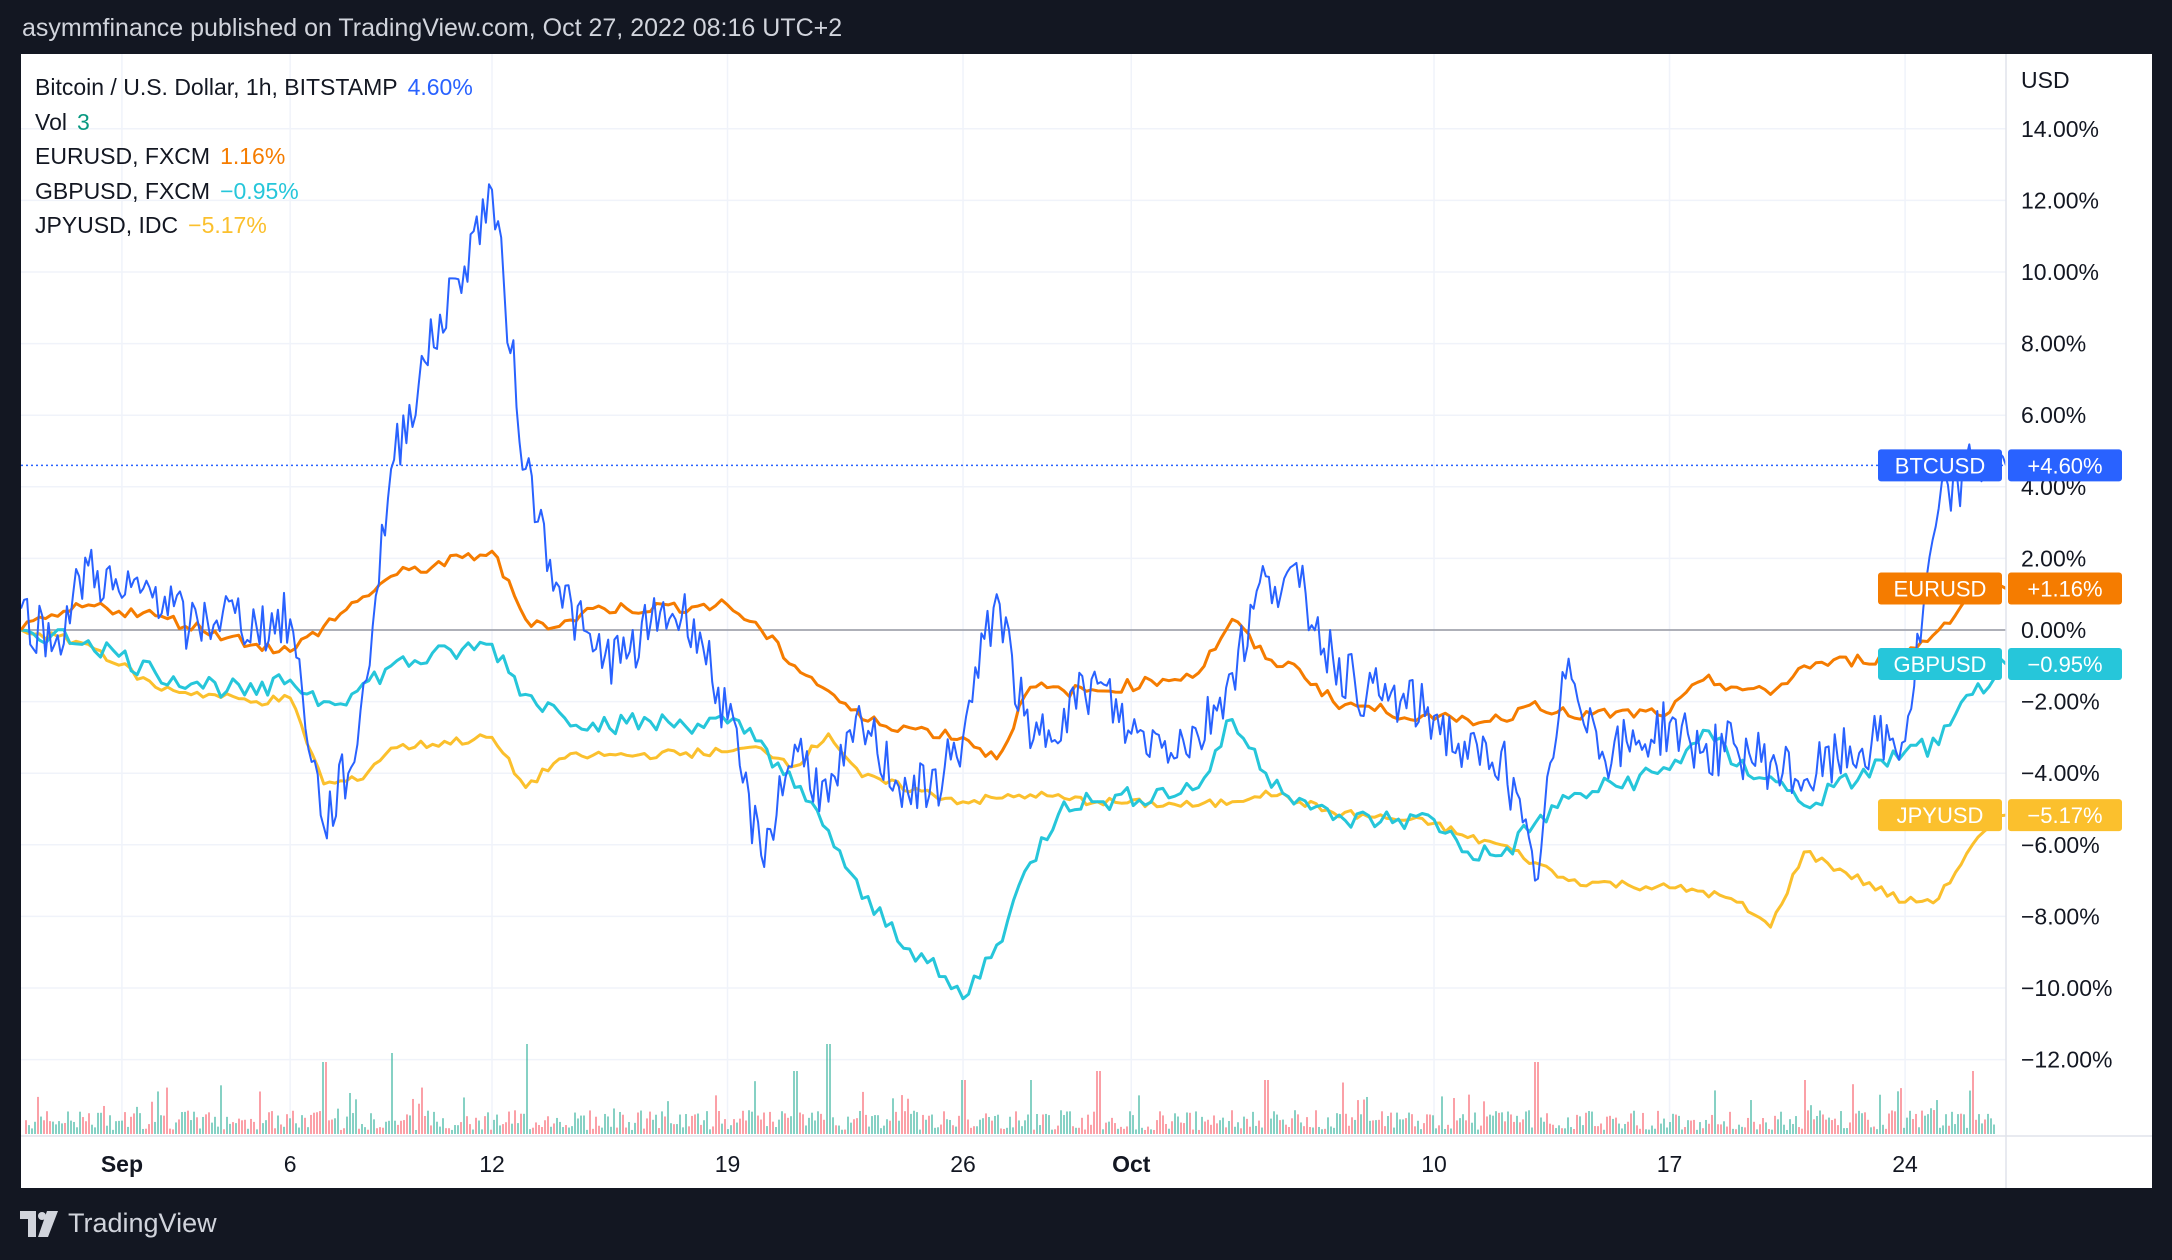 This screenshot has width=2172, height=1260. I want to click on price-scale, so click(2079, 621).